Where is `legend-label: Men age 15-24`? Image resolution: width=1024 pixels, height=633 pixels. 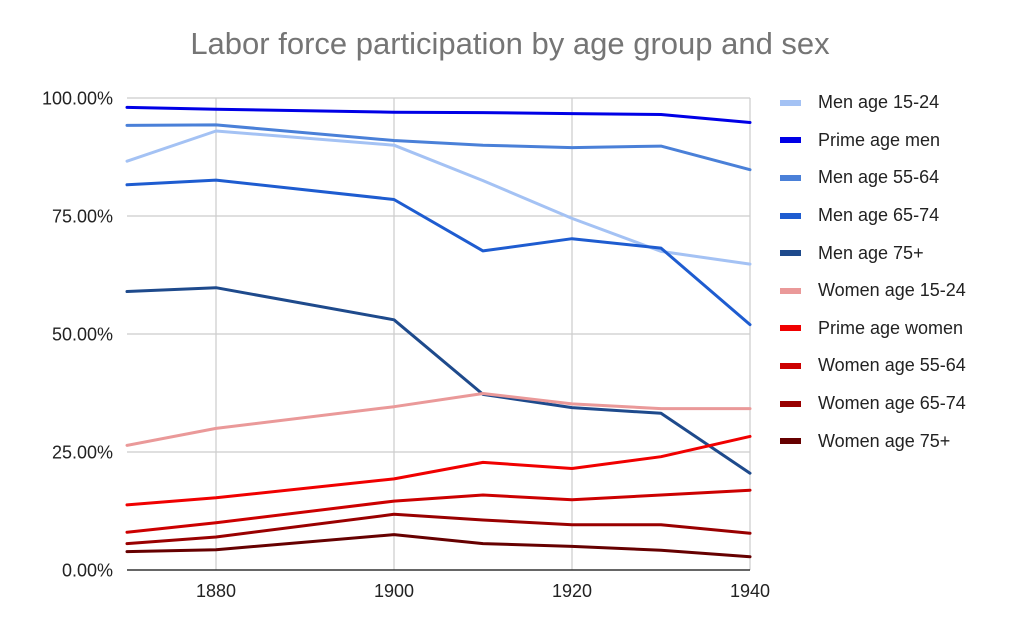 legend-label: Men age 15-24 is located at coordinates (879, 102).